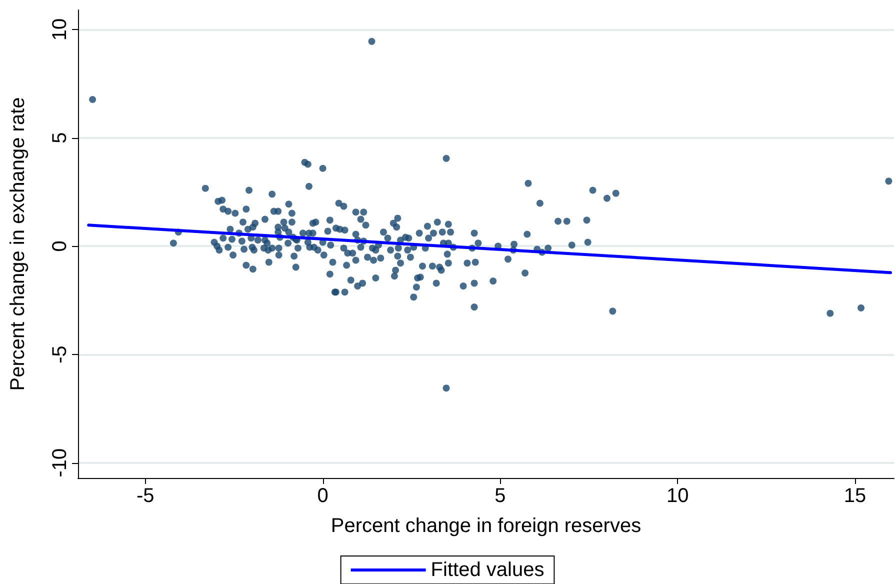  Describe the element at coordinates (60, 138) in the screenshot. I see `y-tick-label: 5` at that location.